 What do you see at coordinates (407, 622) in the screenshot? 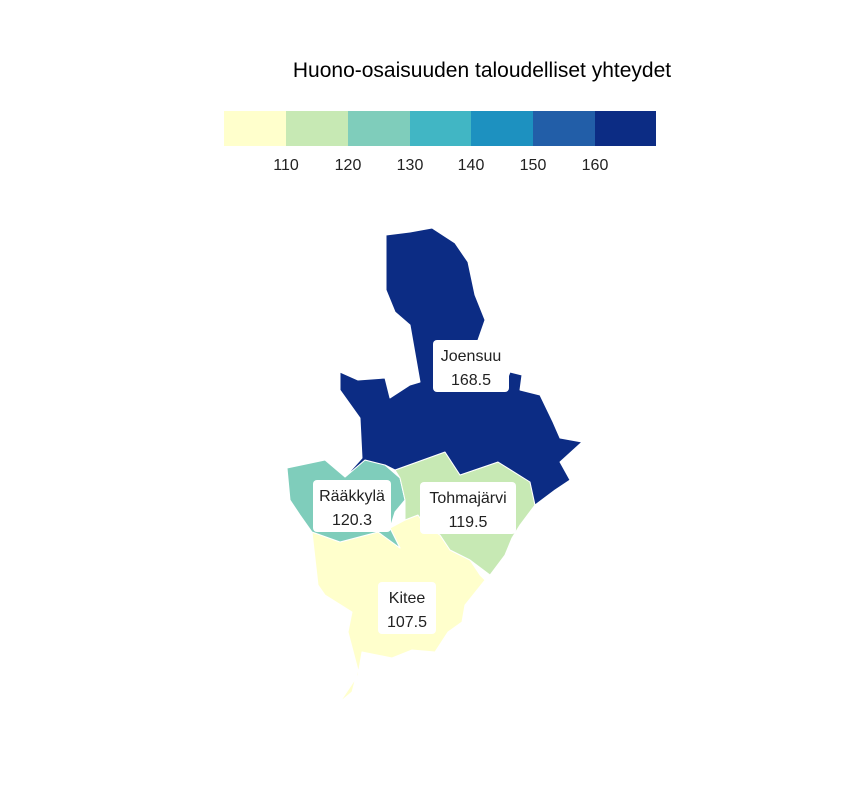
I see `region-value: 107.5` at bounding box center [407, 622].